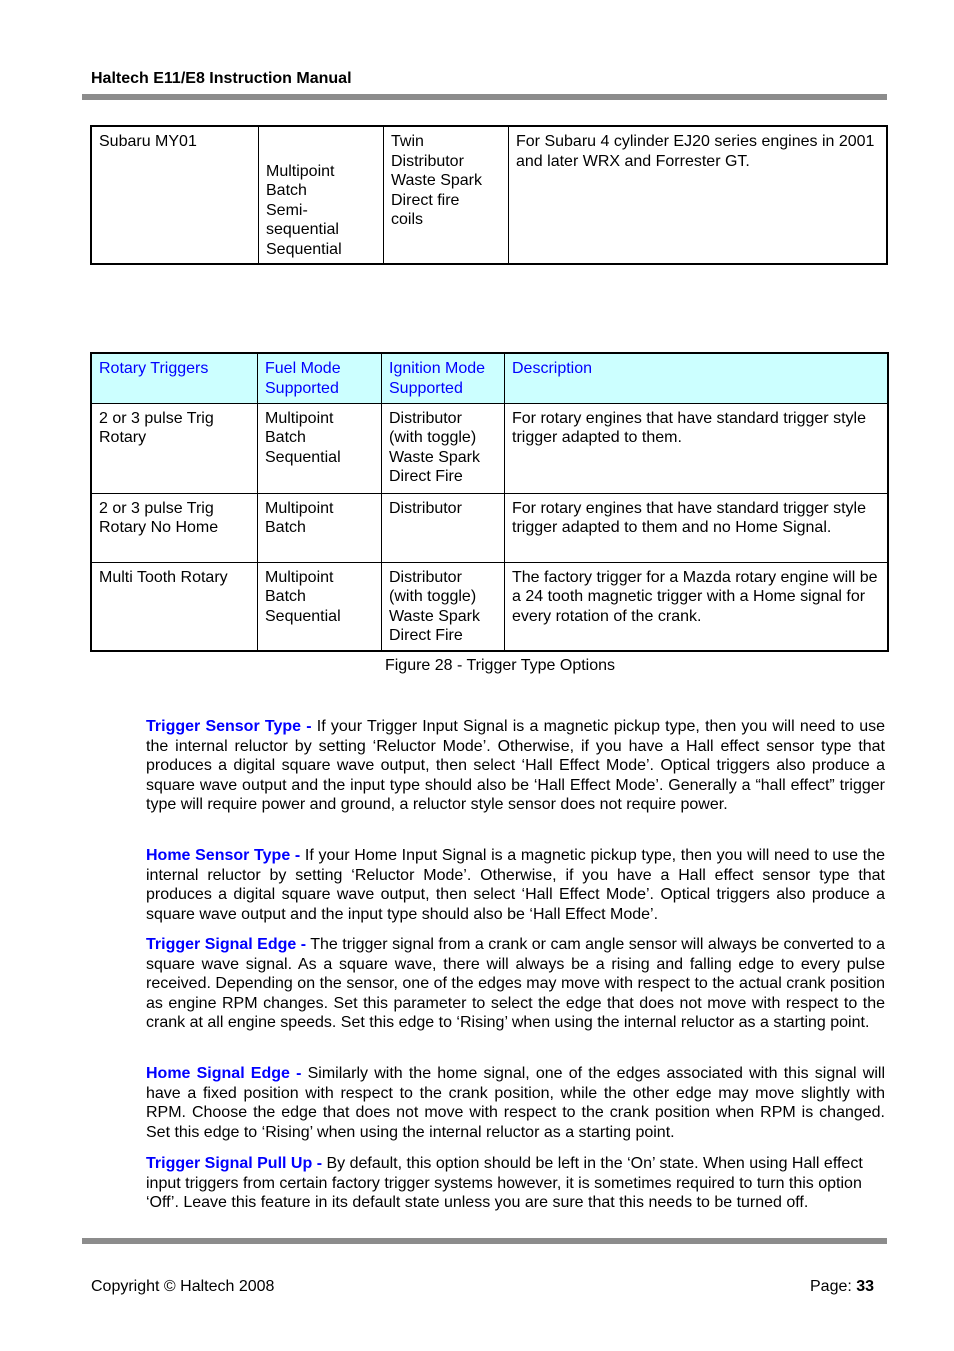  Describe the element at coordinates (500, 665) in the screenshot. I see `figure-caption: Figure 28 - Trigger Type Options` at that location.